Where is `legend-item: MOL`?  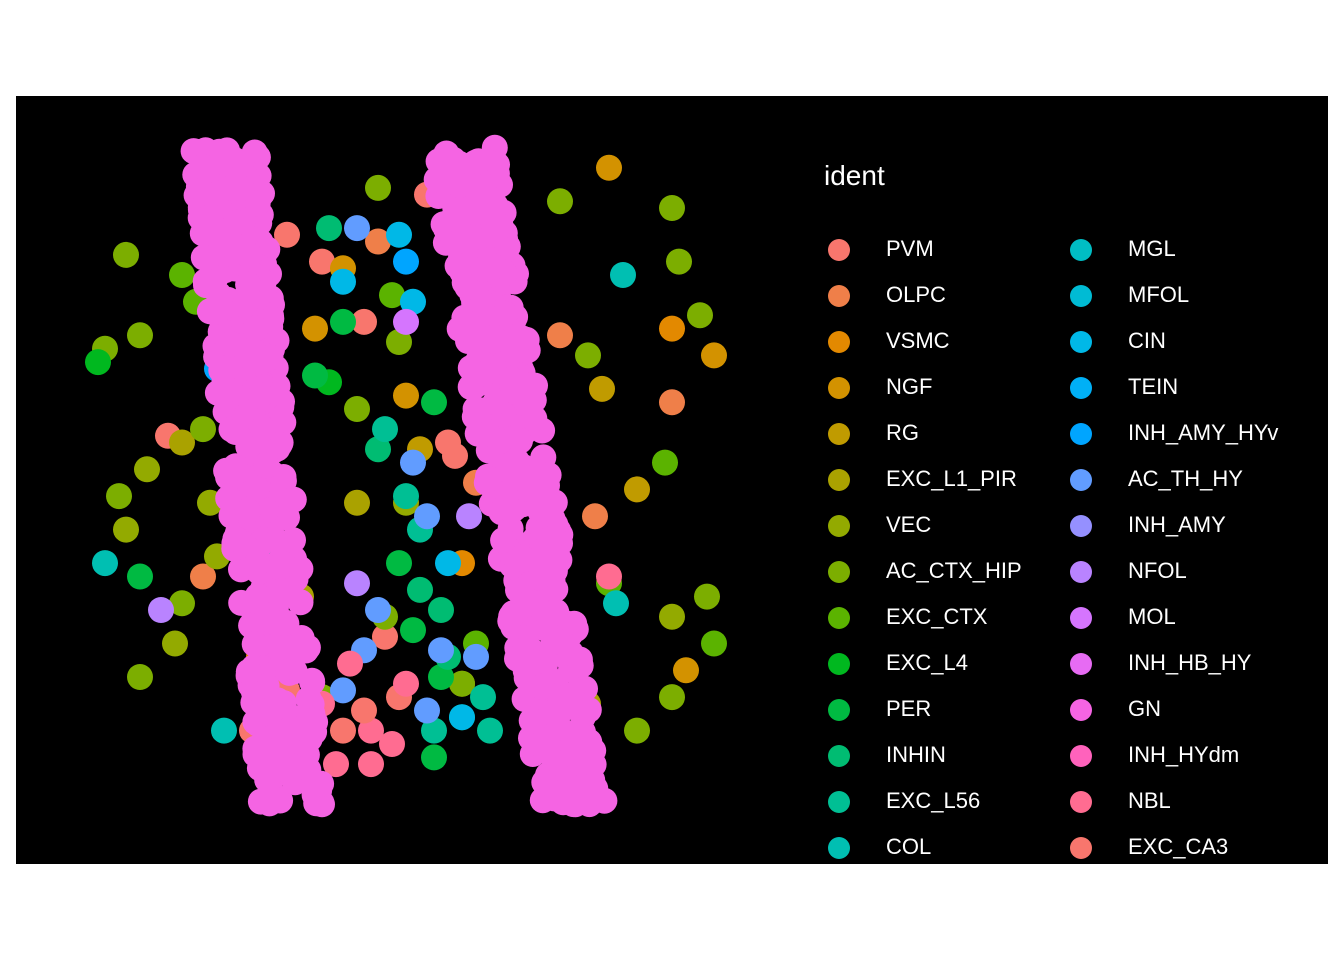
legend-item: MOL is located at coordinates (1186, 628).